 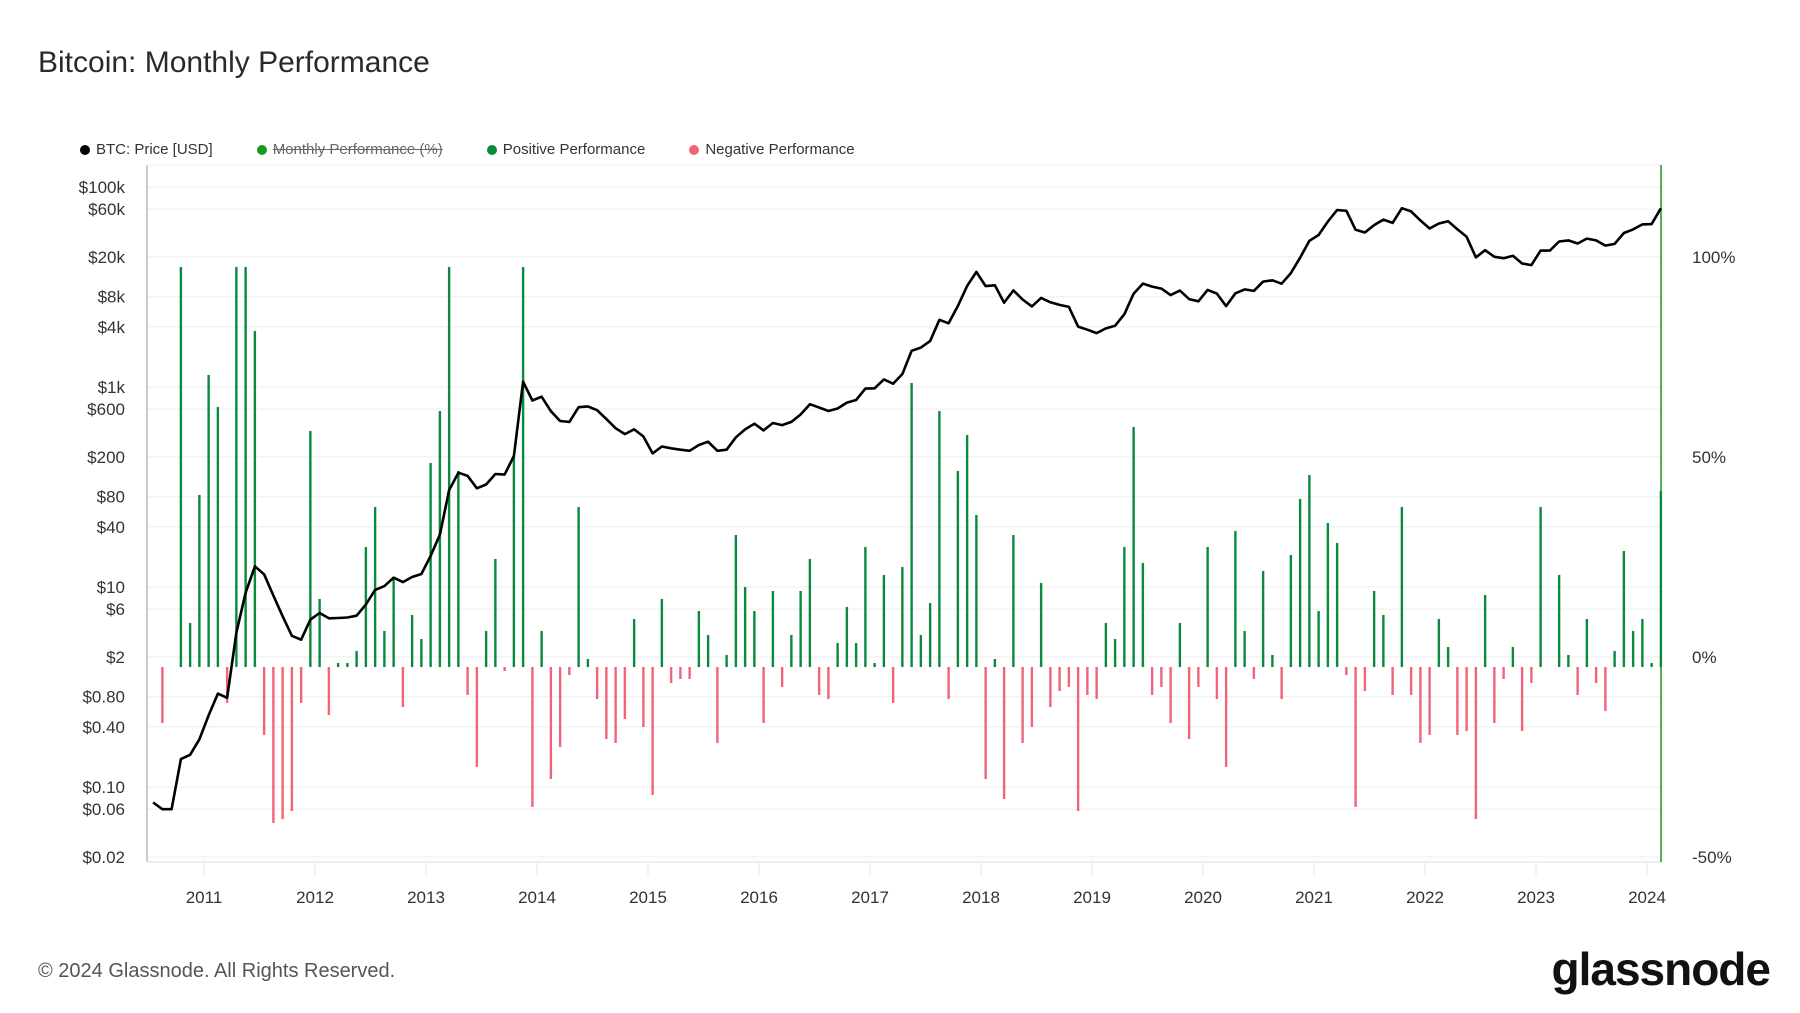 I want to click on x-tick-label: 2012, so click(x=315, y=897).